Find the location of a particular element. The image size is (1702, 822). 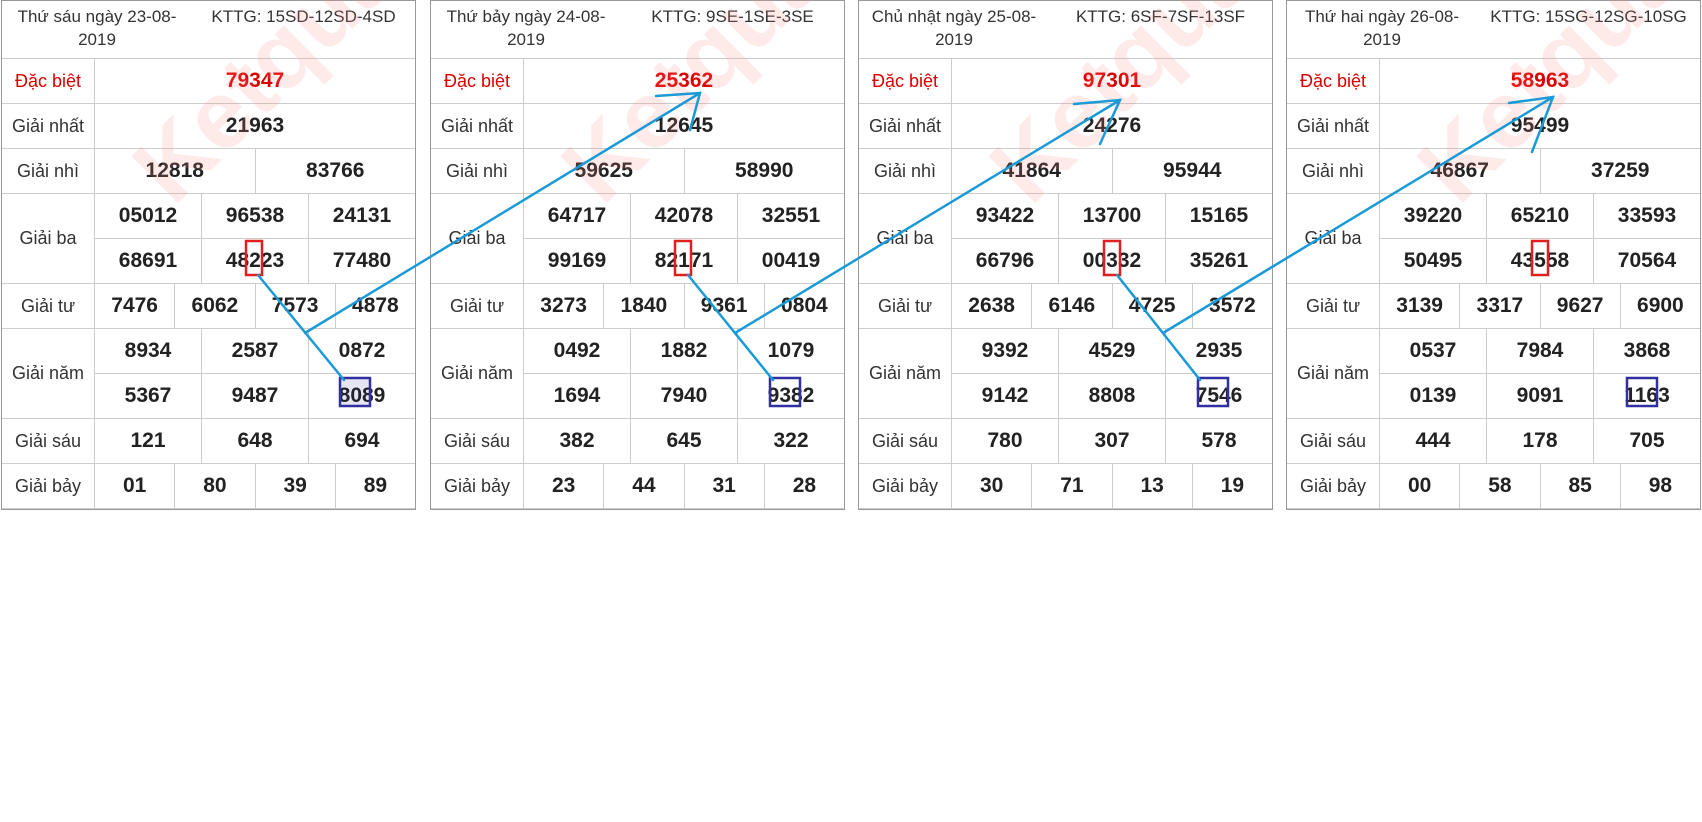

prize-number: 24131 is located at coordinates (361, 216).